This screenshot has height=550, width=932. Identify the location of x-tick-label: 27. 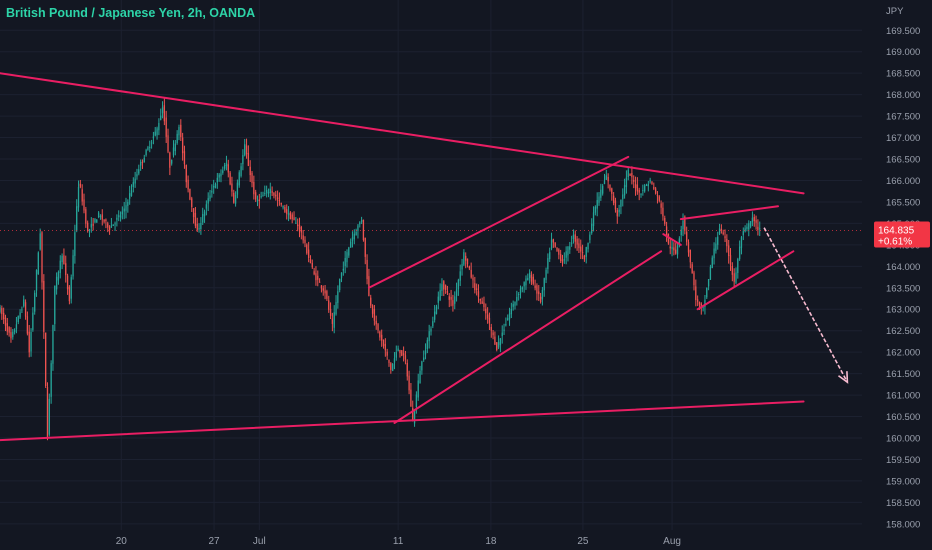
(214, 541).